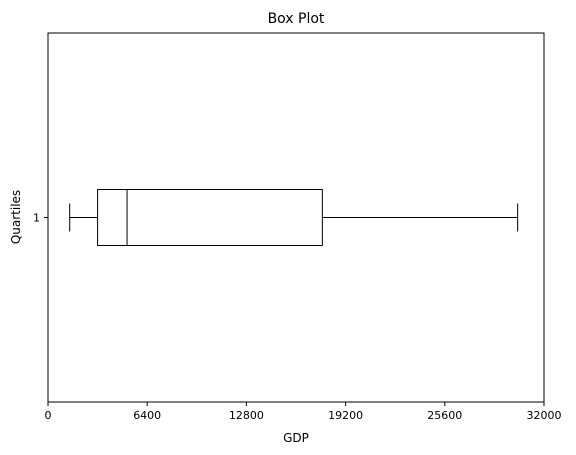 The image size is (576, 455). I want to click on x-tick-label: 0, so click(48, 415).